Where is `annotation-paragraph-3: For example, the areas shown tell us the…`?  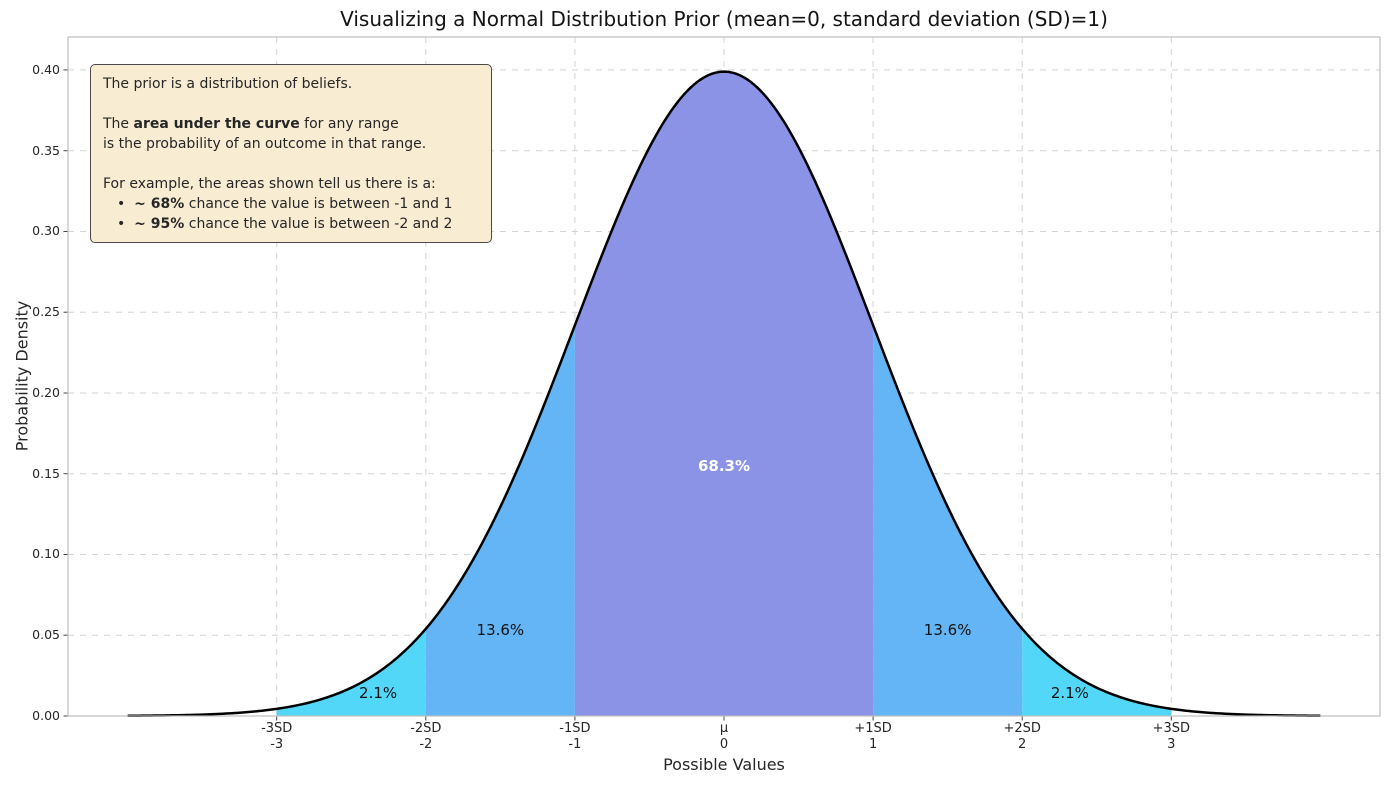
annotation-paragraph-3: For example, the areas shown tell us the… is located at coordinates (291, 204).